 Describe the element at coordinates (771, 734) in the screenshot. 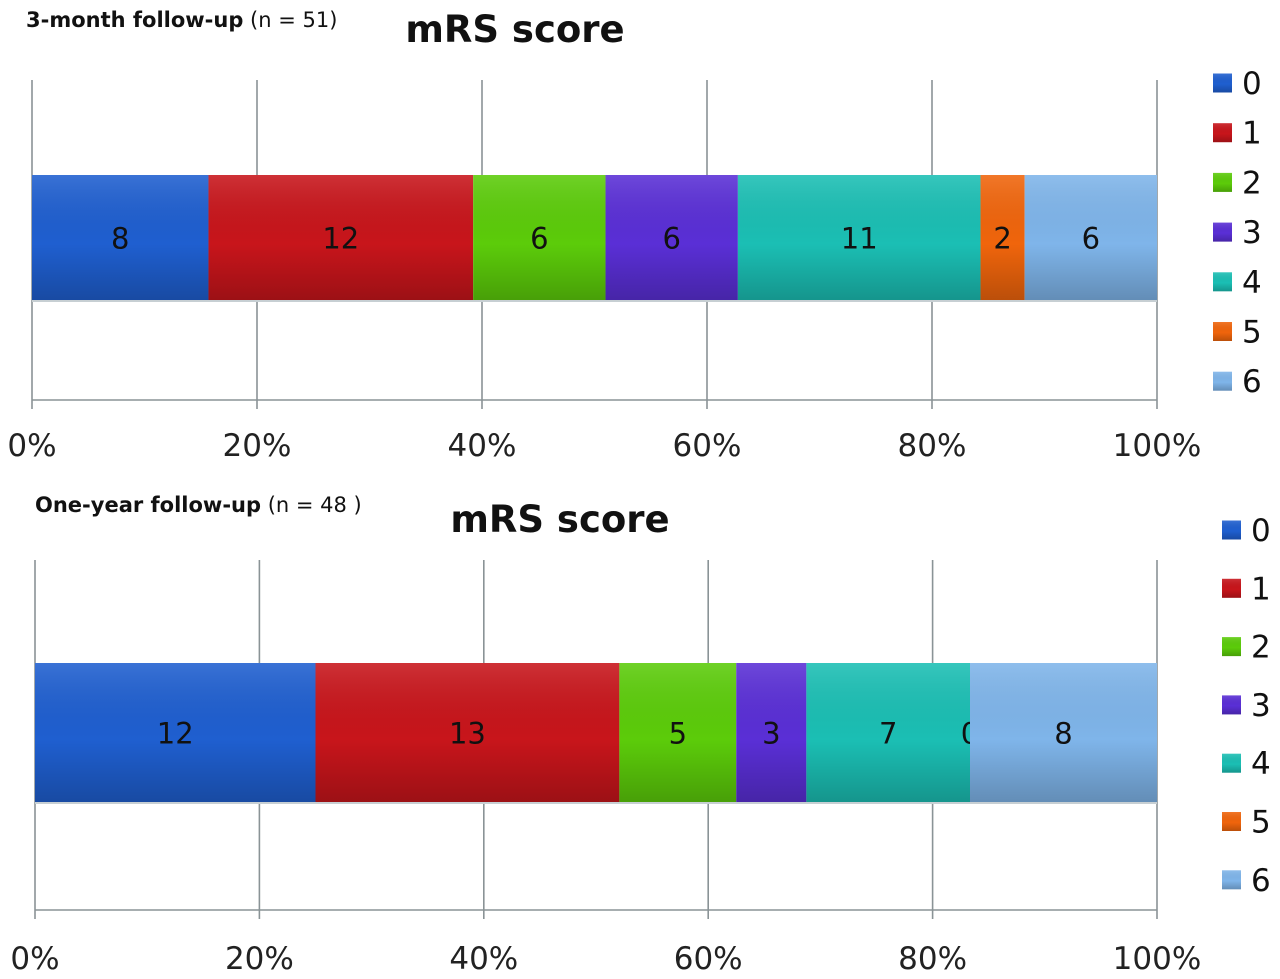

I see `data-label-mrs-3: 3` at that location.